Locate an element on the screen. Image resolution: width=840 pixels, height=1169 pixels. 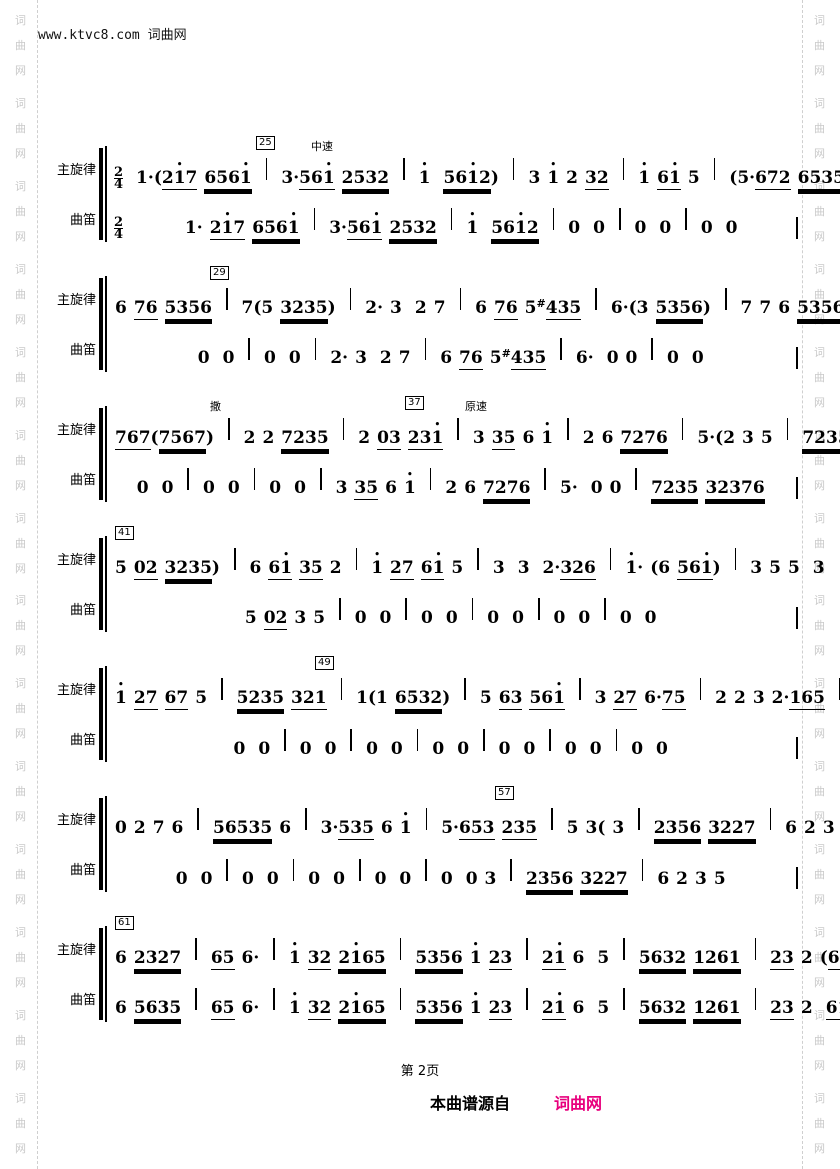
watermark-char: 网 is located at coordinates (819, 153).